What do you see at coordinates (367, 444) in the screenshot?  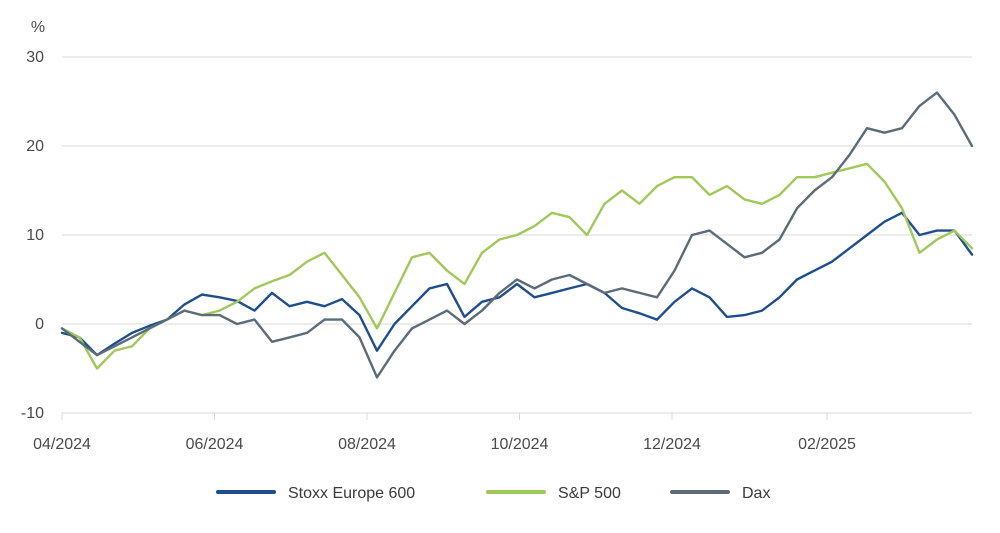 I see `x-tick-label: 08/2024` at bounding box center [367, 444].